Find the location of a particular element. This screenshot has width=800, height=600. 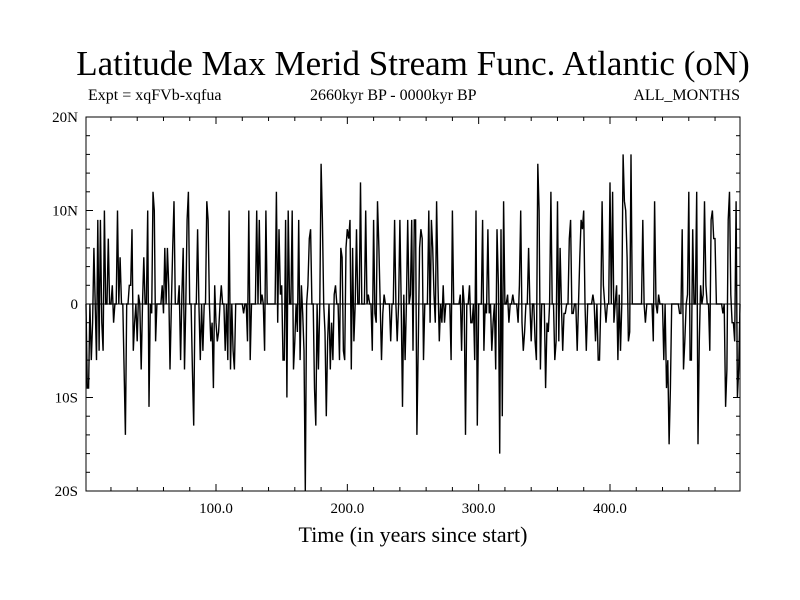

y-tick-label: 10S is located at coordinates (66, 399).